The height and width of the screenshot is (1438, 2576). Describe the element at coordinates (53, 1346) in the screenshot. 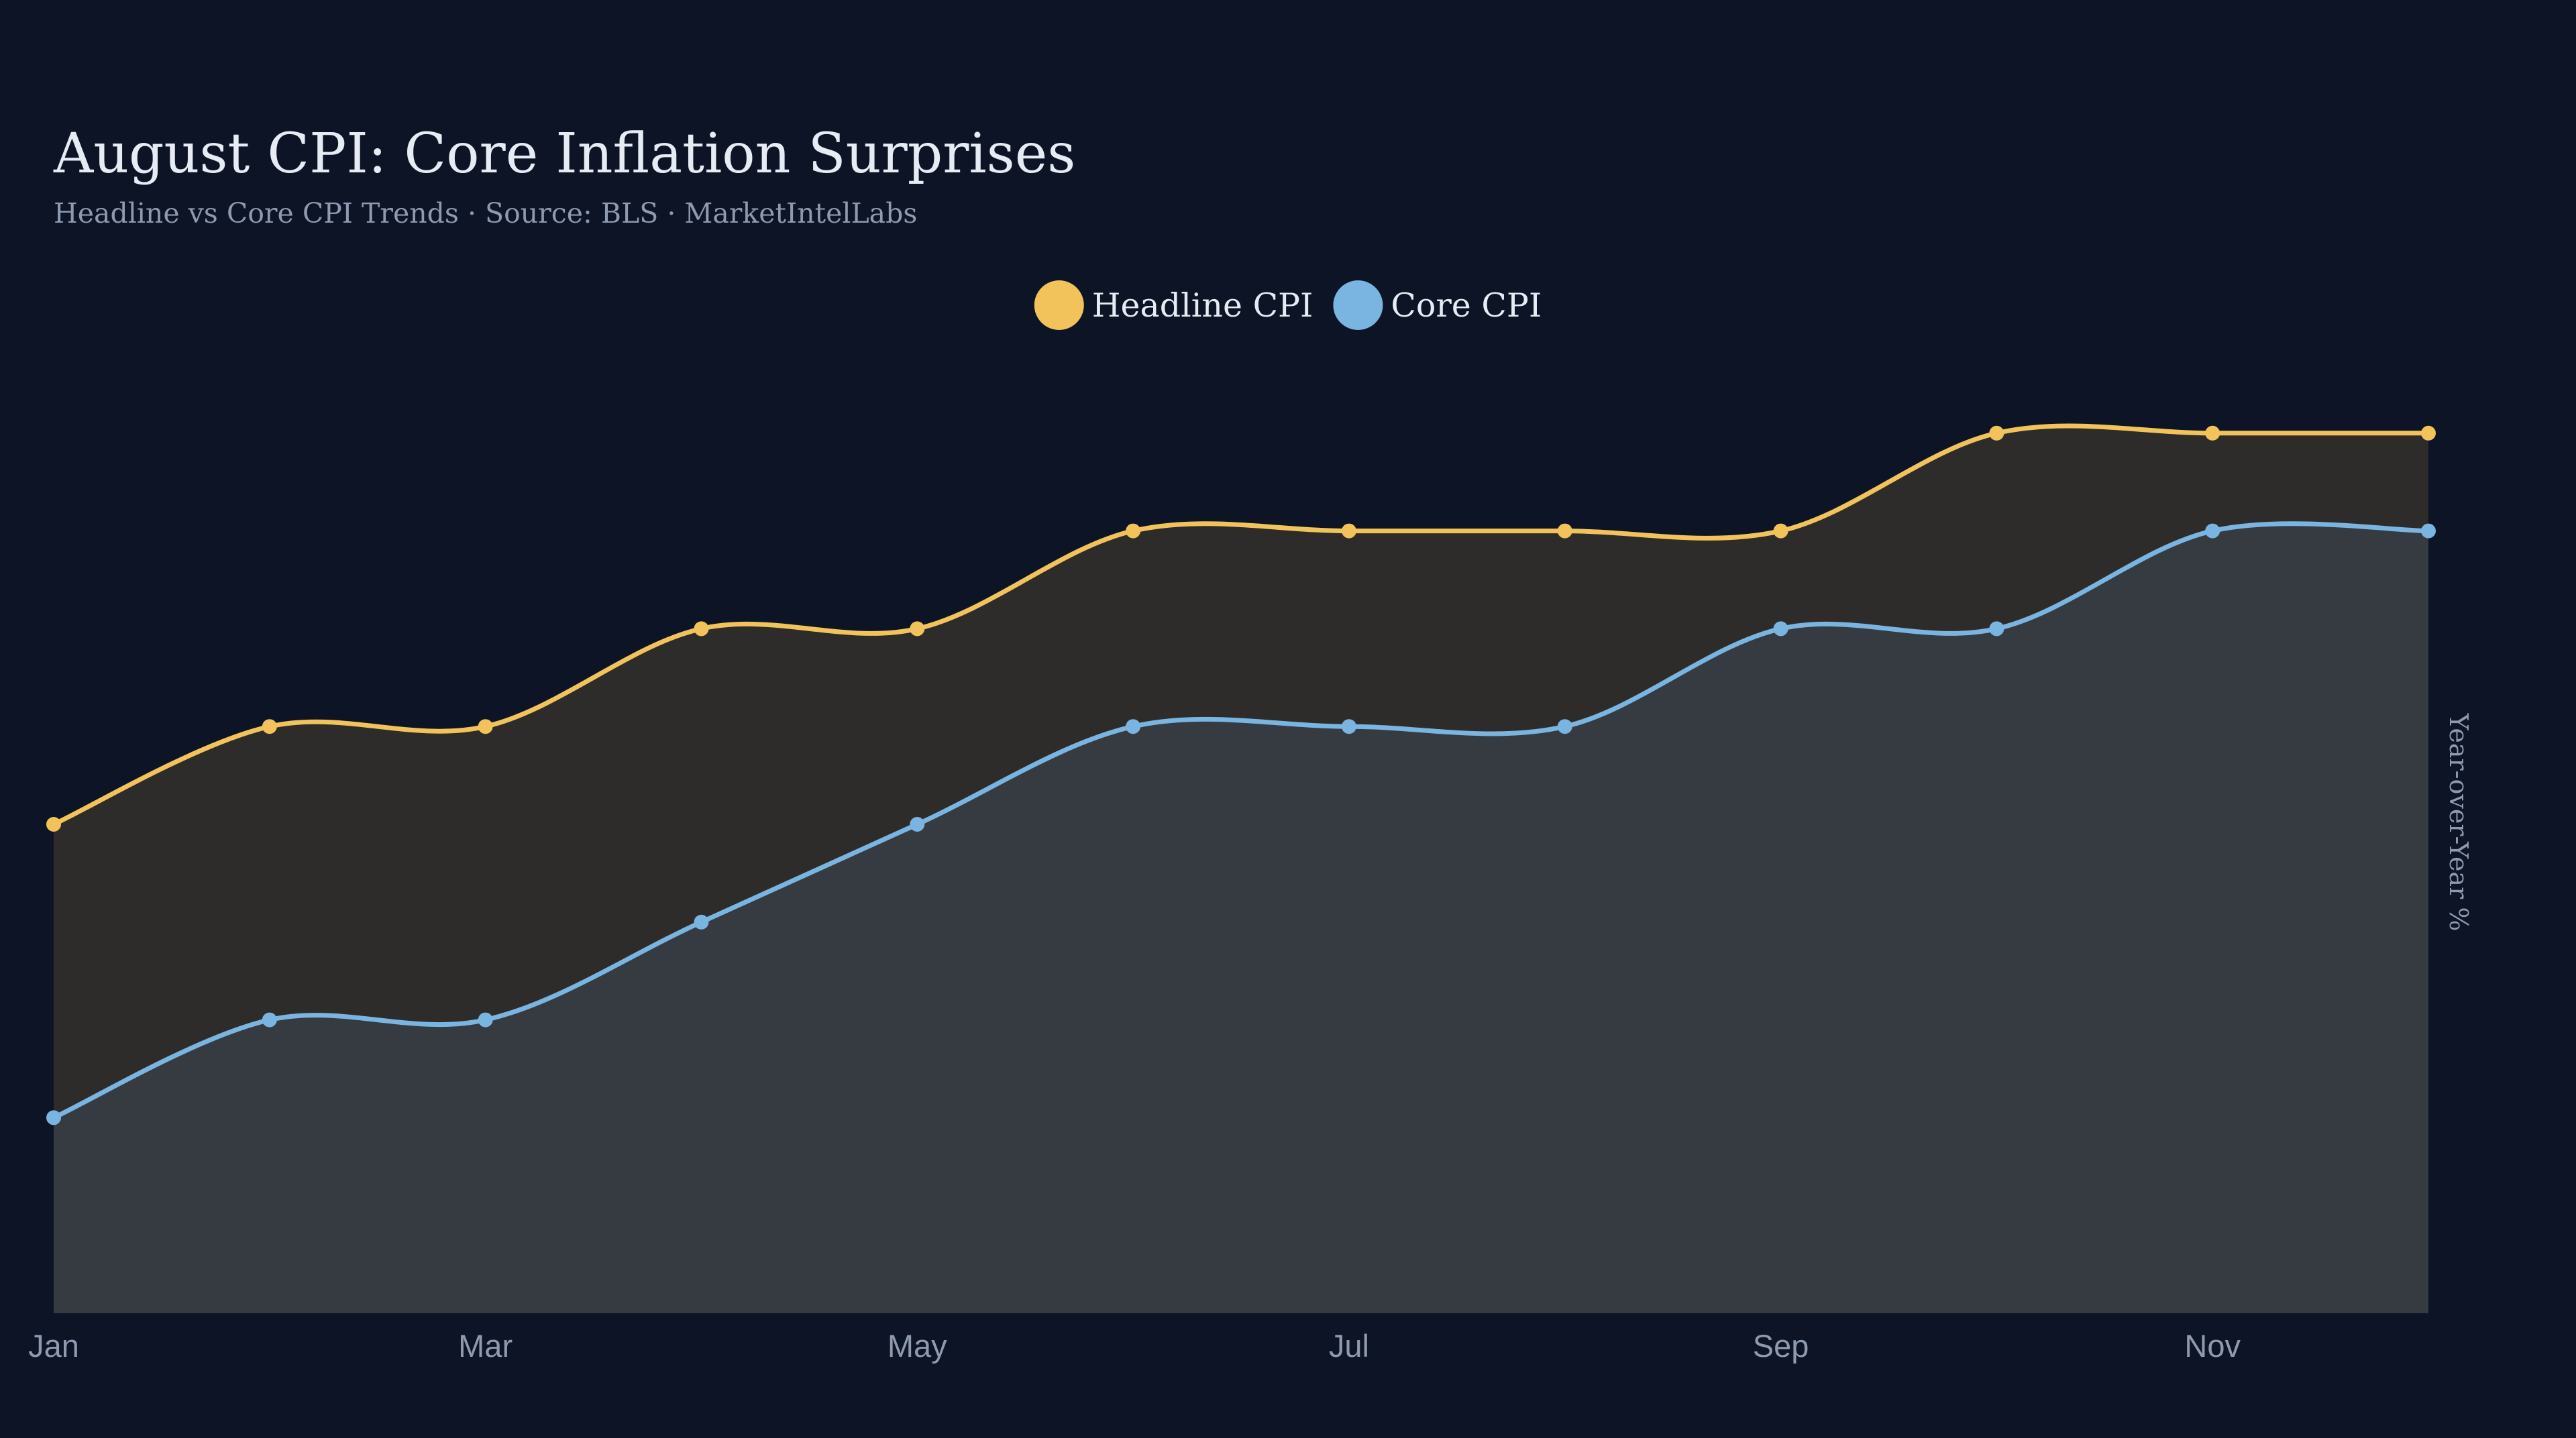

I see `x-tick-label-jan: Jan` at that location.